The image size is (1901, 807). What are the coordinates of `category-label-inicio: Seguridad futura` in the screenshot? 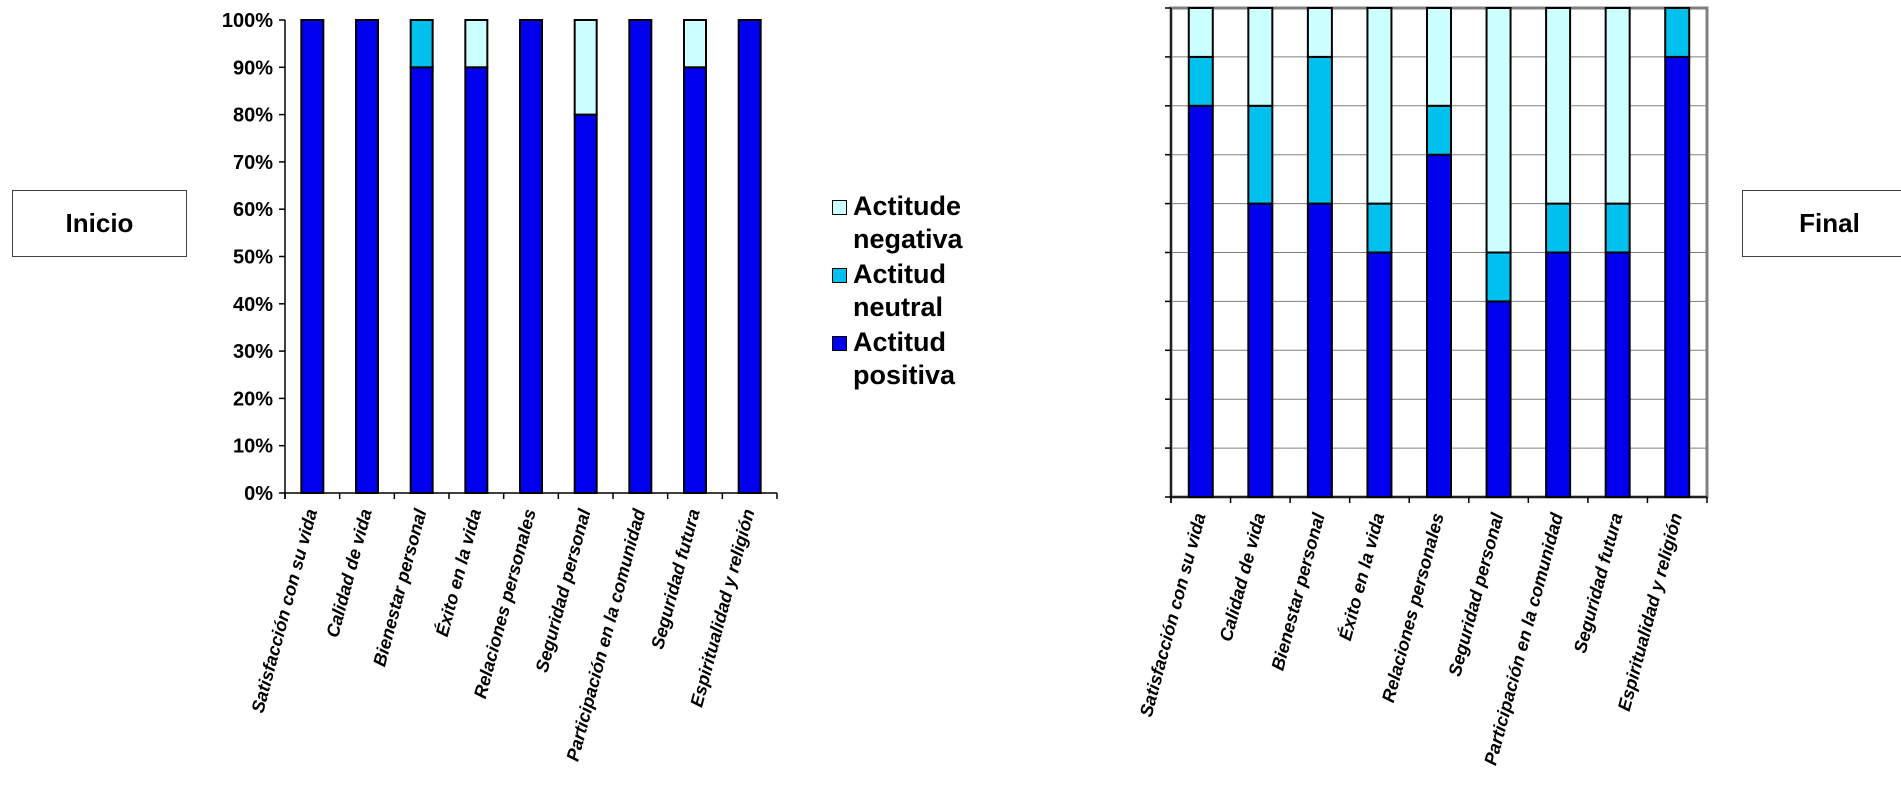 It's located at (675, 579).